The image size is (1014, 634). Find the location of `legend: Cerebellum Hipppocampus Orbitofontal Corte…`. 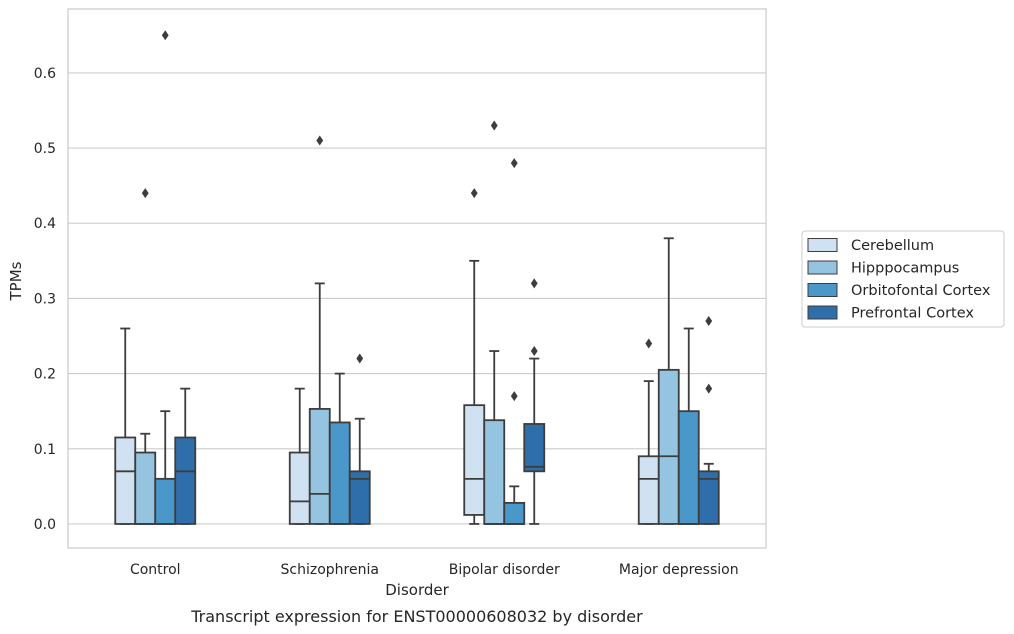

legend: Cerebellum Hipppocampus Orbitofontal Corte… is located at coordinates (903, 279).